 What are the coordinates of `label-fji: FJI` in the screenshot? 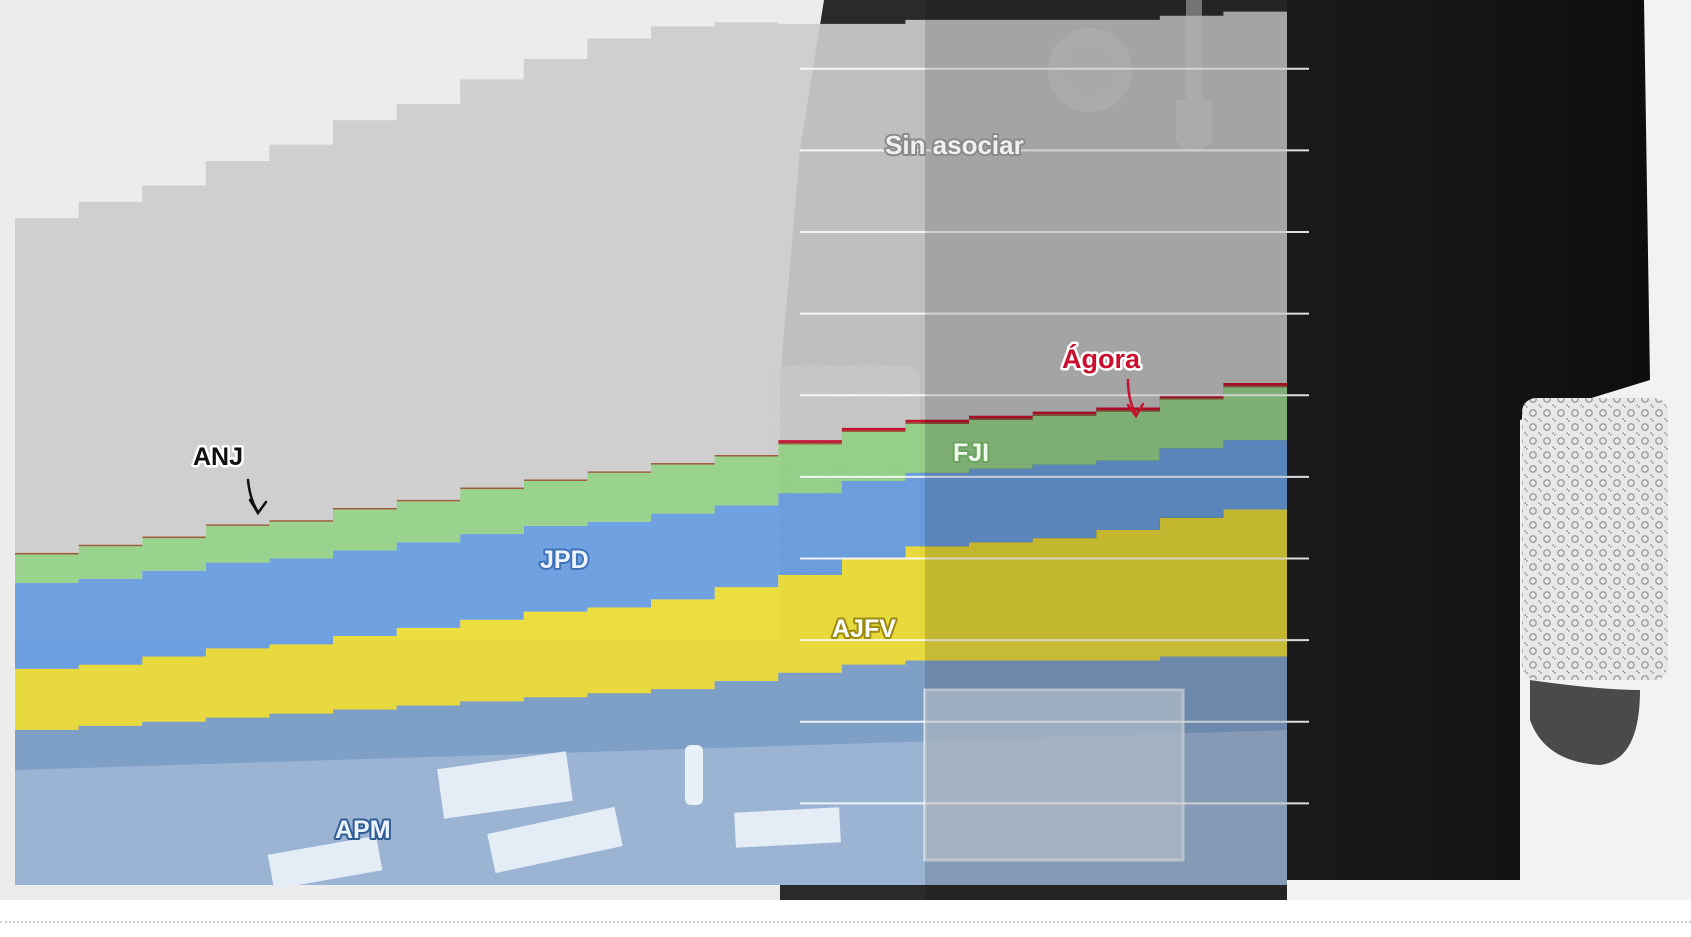 It's located at (971, 453).